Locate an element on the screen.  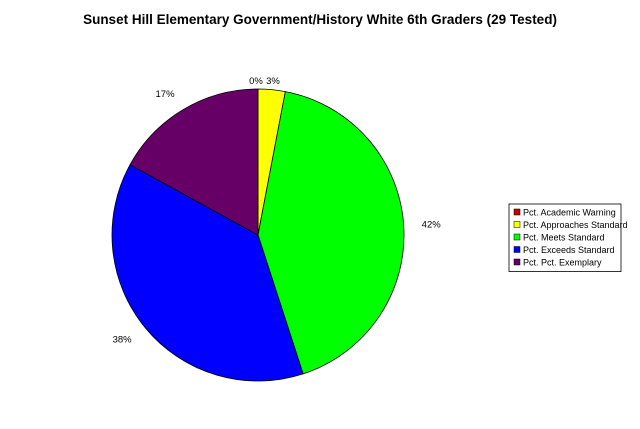
legend-swatch-pct-meets-standard is located at coordinates (517, 237).